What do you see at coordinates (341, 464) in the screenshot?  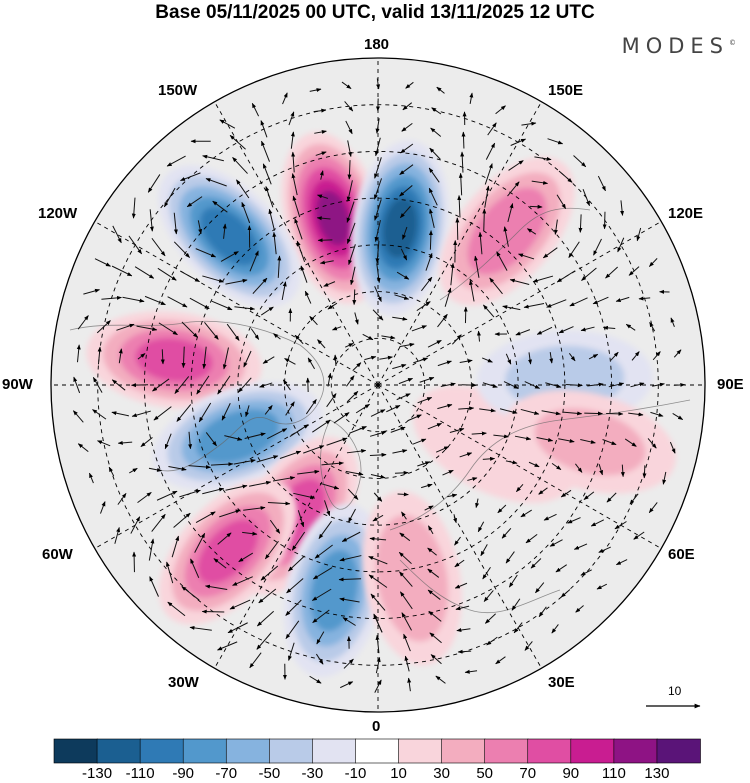 I see `coastline-greenland` at bounding box center [341, 464].